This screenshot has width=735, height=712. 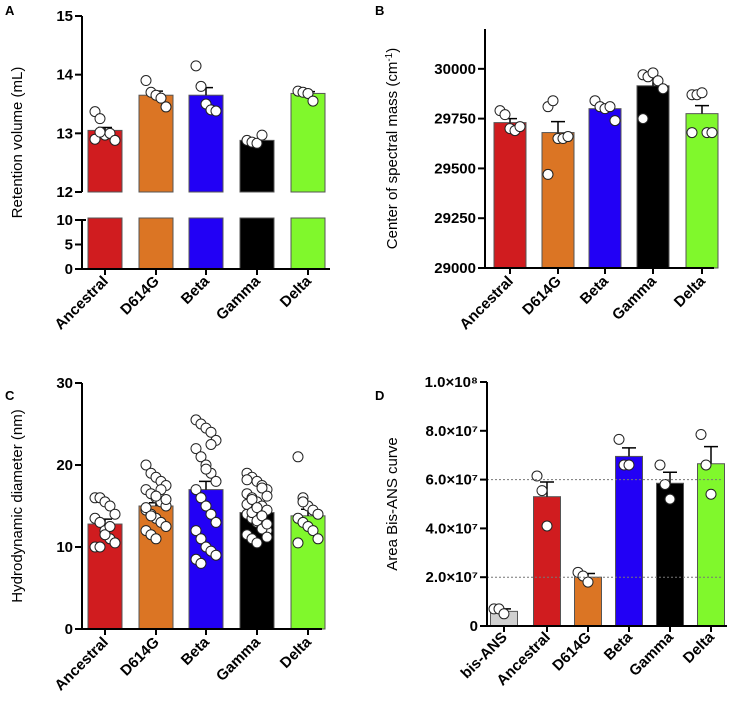 I want to click on y-tick-label: 29500, so click(x=455, y=168).